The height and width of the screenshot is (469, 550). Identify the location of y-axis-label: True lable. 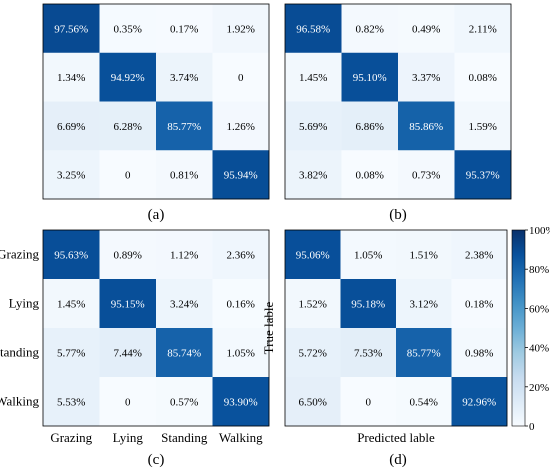
(268, 327).